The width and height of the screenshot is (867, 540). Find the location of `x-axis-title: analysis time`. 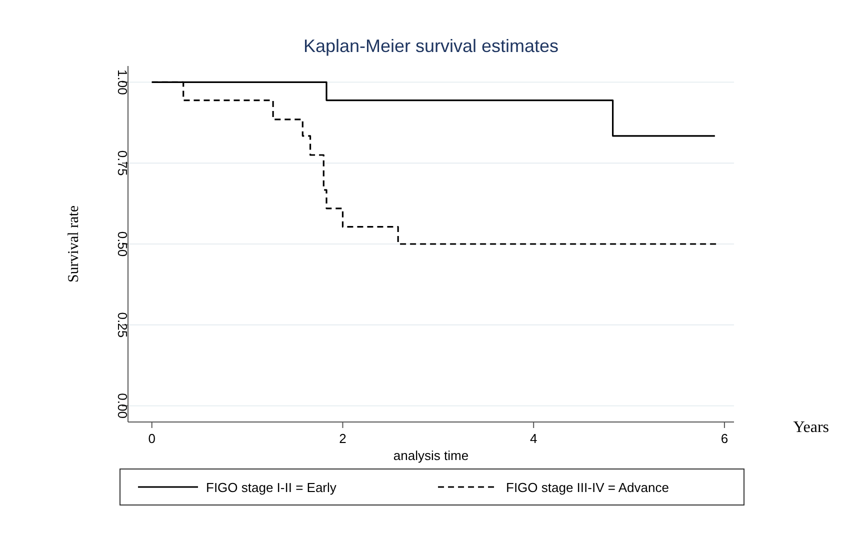

x-axis-title: analysis time is located at coordinates (431, 455).